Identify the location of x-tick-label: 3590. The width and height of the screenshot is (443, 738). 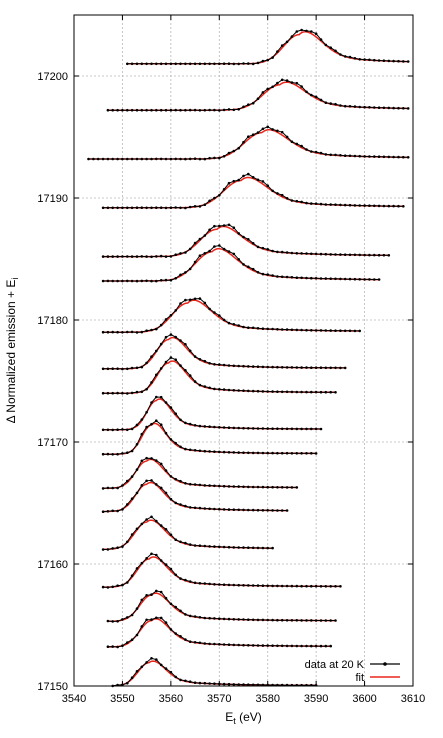
(316, 699).